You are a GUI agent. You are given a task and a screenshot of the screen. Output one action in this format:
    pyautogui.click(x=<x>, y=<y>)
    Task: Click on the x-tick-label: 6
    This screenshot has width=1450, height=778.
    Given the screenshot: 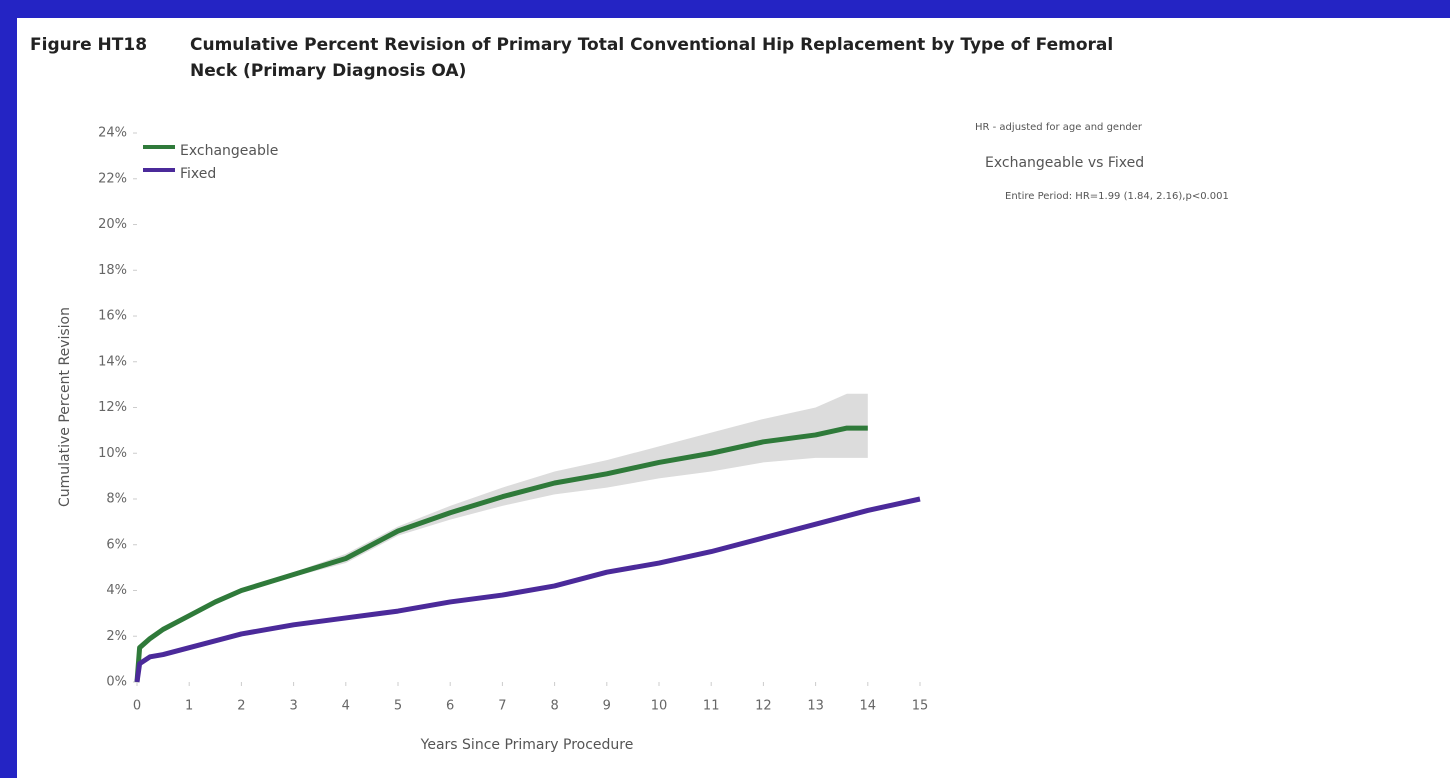 What is the action you would take?
    pyautogui.click(x=450, y=706)
    